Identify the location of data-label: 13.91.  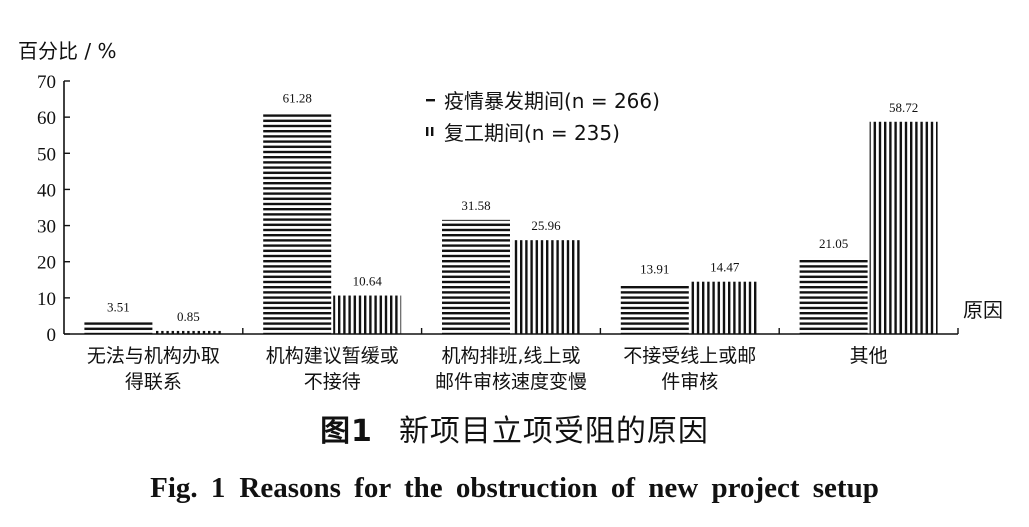
(654, 269).